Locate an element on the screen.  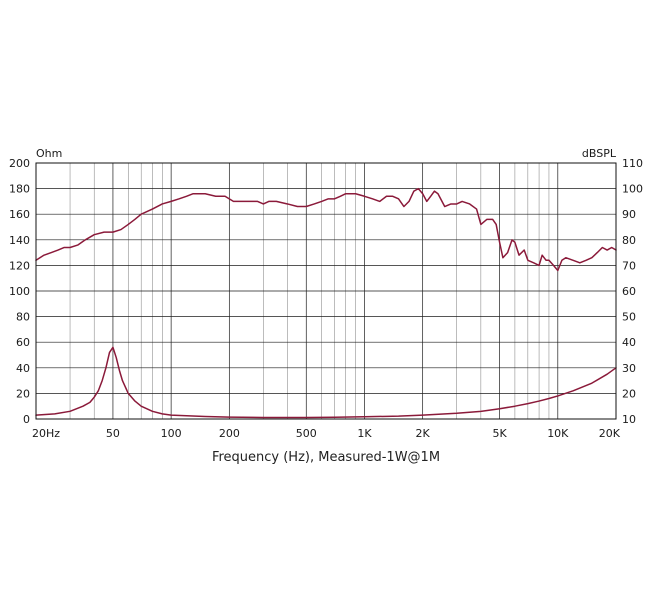
right-y-tick-label: 110 is located at coordinates (632, 163).